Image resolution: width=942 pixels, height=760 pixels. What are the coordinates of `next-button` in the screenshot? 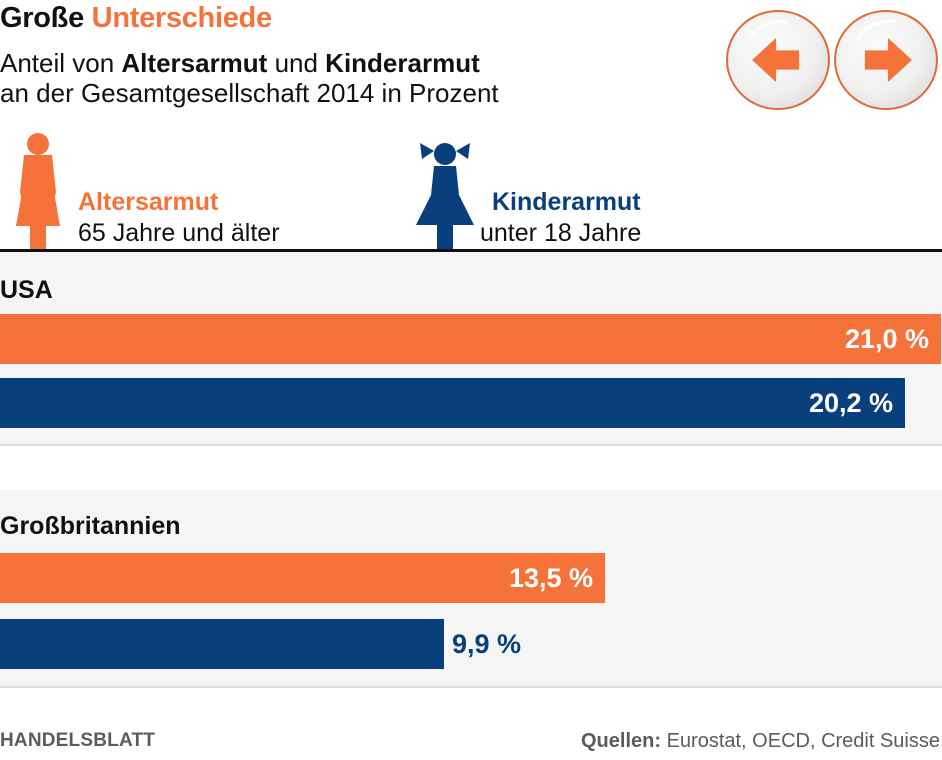 It's located at (886, 60).